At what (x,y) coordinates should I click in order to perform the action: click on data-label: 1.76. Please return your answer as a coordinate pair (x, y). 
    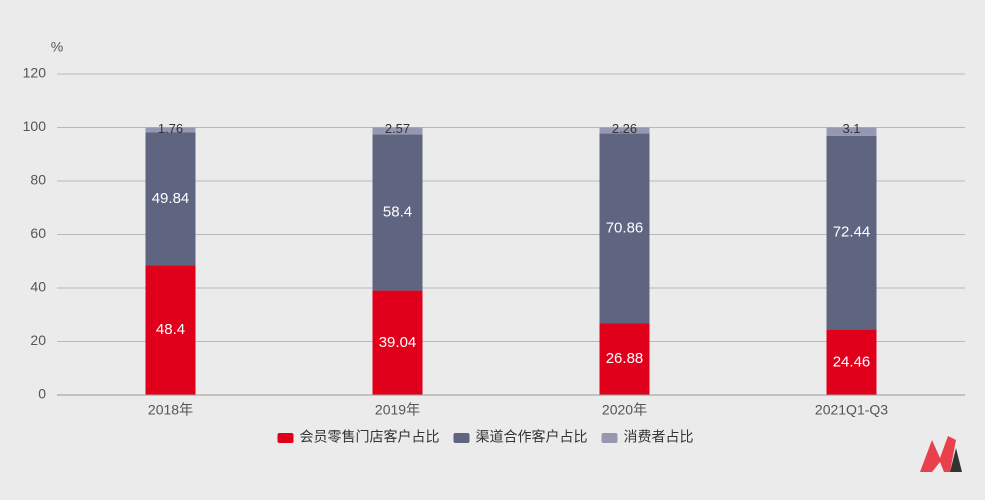
    Looking at the image, I should click on (170, 128).